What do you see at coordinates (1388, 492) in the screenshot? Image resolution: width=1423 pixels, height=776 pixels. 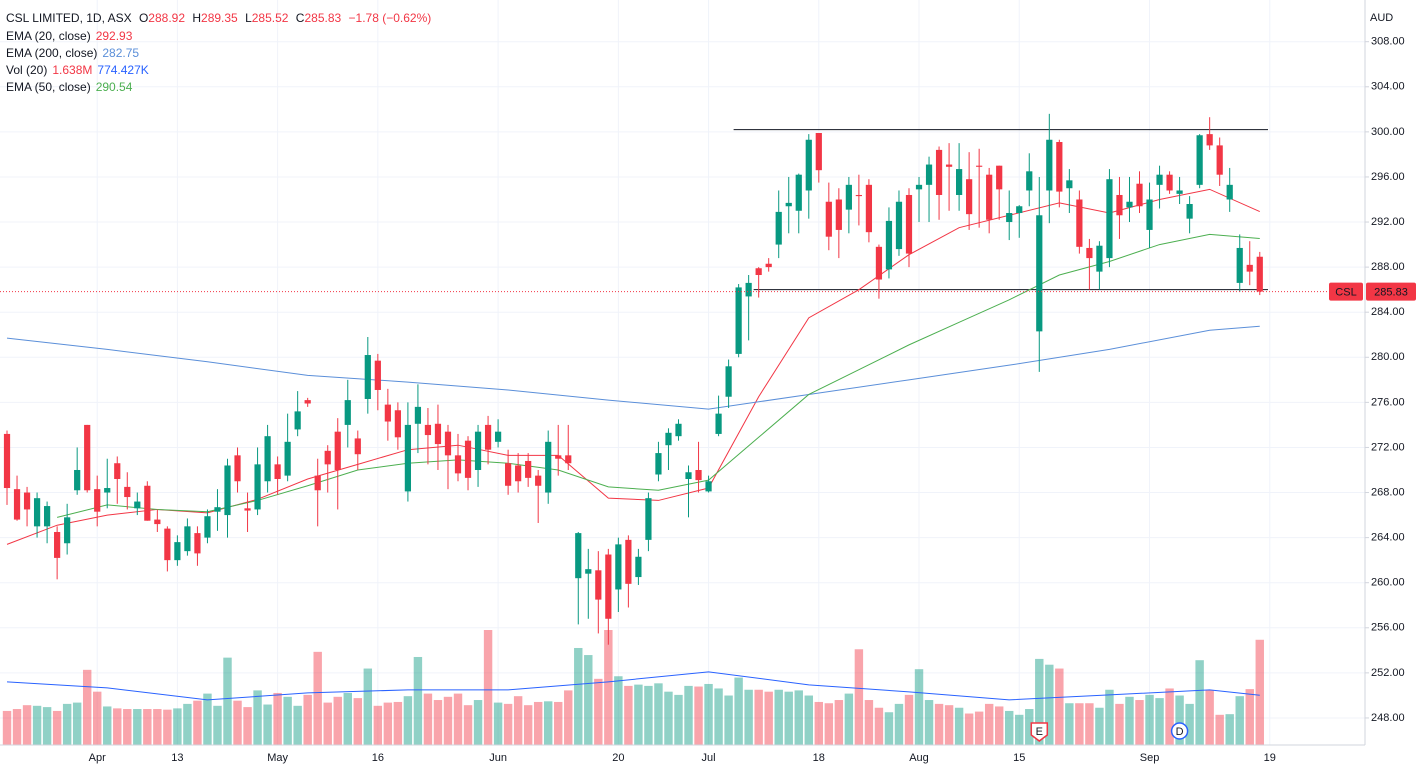 I see `y-tick-label: 268.00` at bounding box center [1388, 492].